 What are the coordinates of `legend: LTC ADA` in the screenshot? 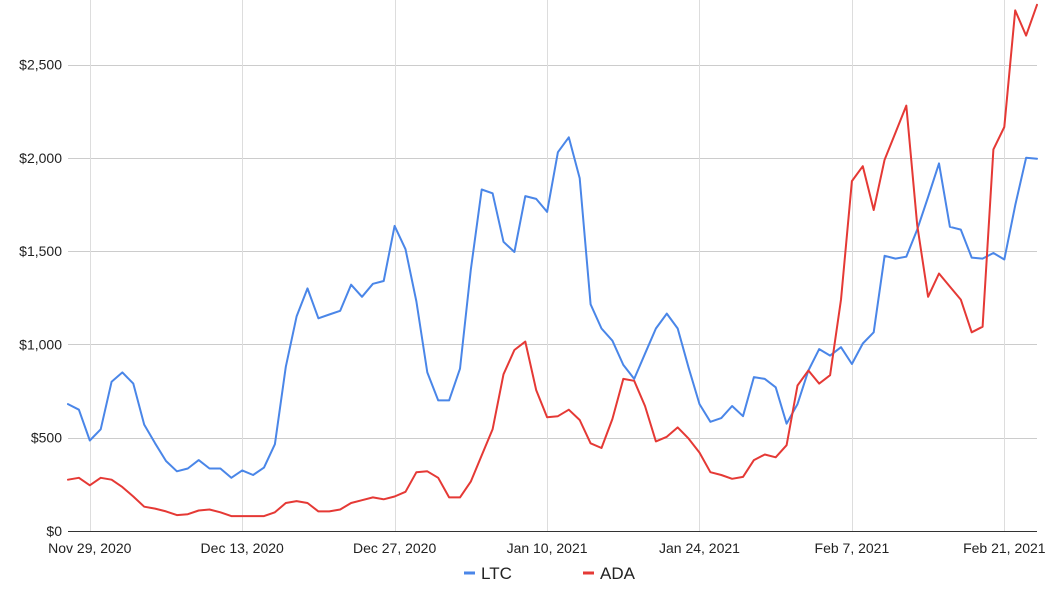 It's located at (550, 573).